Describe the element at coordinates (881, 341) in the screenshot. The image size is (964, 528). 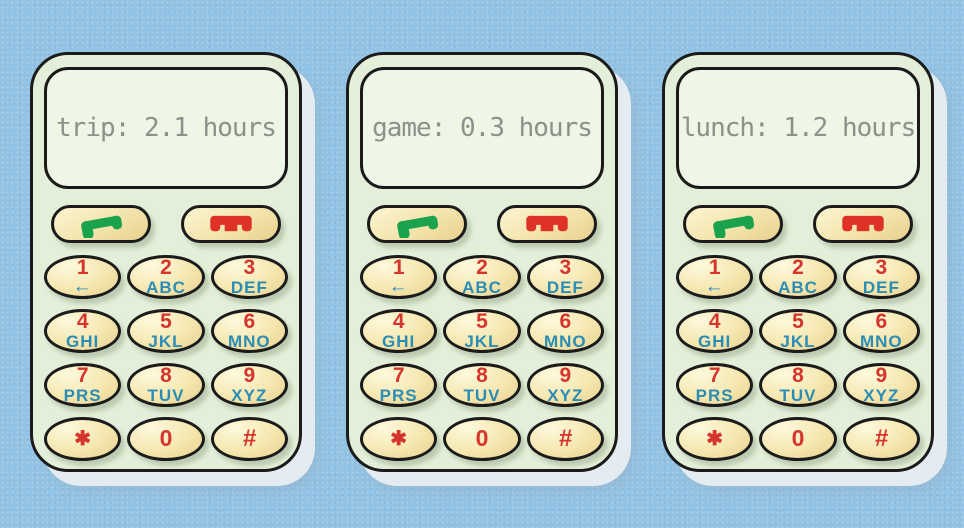
I see `key-letters: MNO` at that location.